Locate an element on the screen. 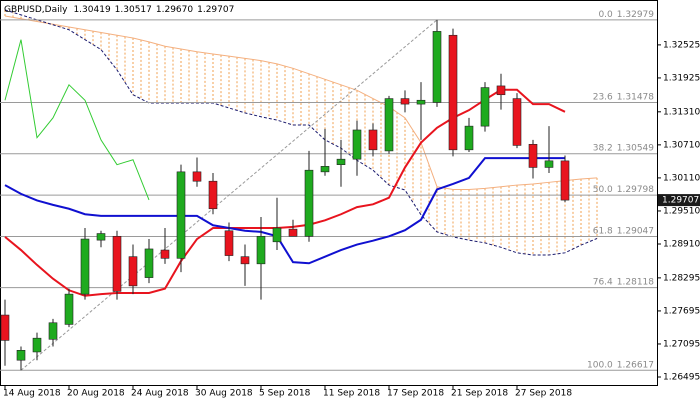 The height and width of the screenshot is (400, 700). fib-label: 23.6 1.31478 is located at coordinates (624, 97).